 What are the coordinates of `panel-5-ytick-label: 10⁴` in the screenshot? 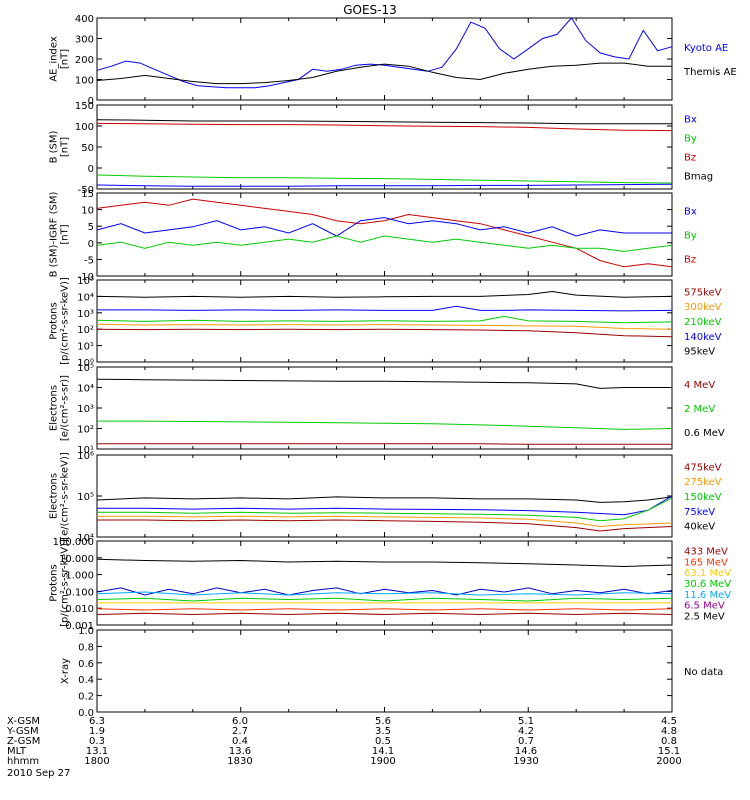 It's located at (85, 389).